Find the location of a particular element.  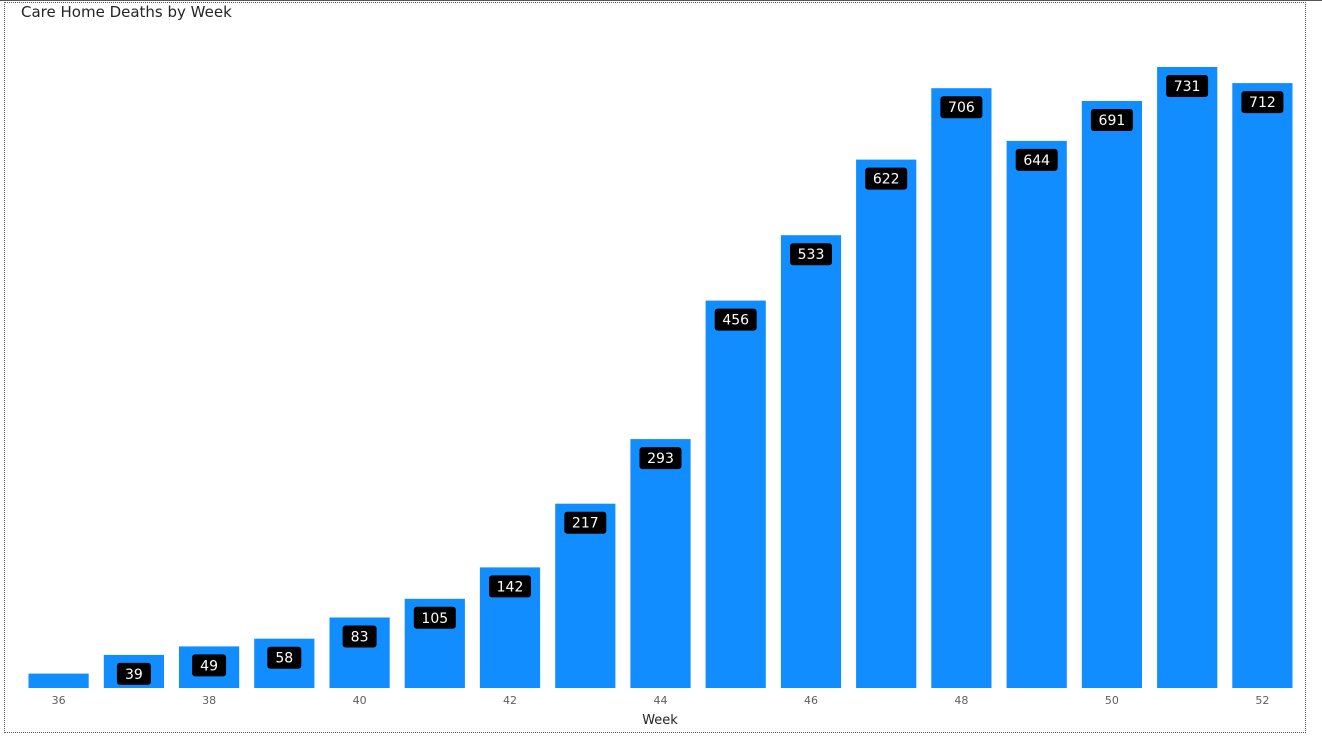

data-label-week-43: 217 is located at coordinates (585, 524).